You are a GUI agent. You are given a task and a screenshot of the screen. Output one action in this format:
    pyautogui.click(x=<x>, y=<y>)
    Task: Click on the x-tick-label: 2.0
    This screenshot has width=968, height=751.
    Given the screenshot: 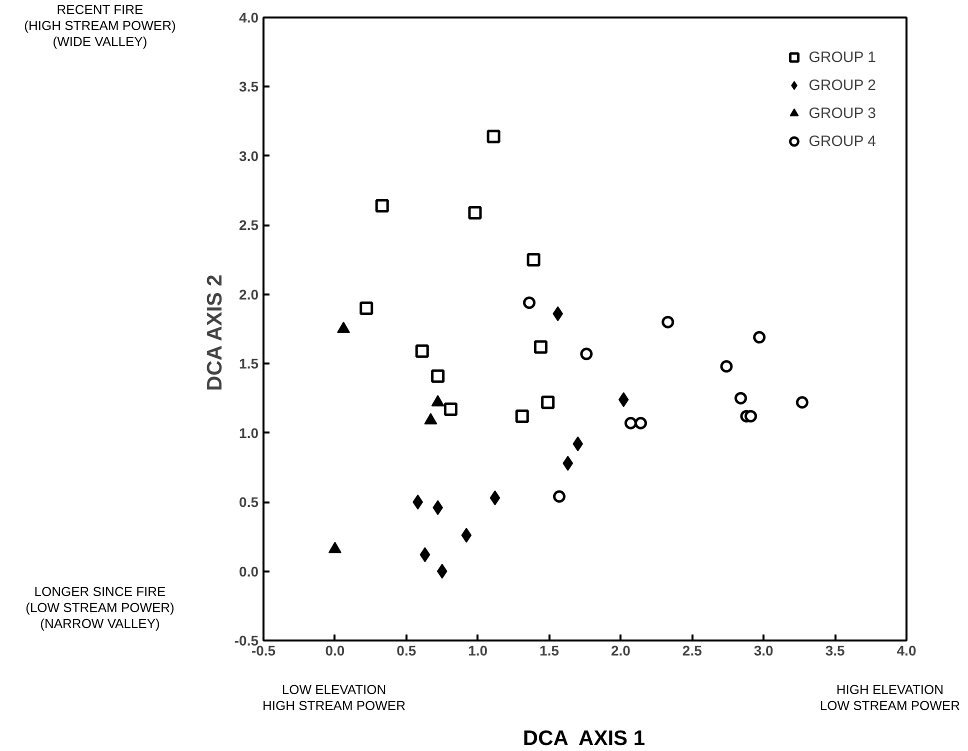 What is the action you would take?
    pyautogui.click(x=620, y=650)
    